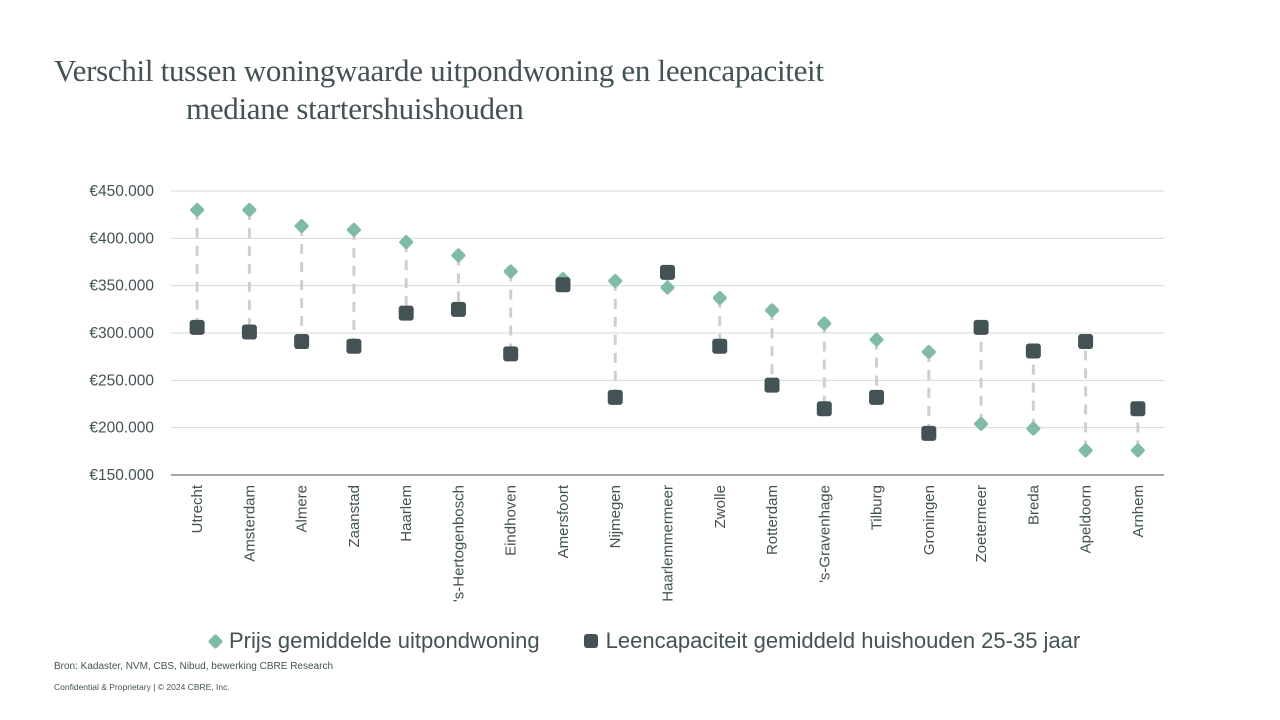 The image size is (1280, 720). I want to click on legend-item-prijs: Prijs gemiddelde uitpondwoning, so click(373, 641).